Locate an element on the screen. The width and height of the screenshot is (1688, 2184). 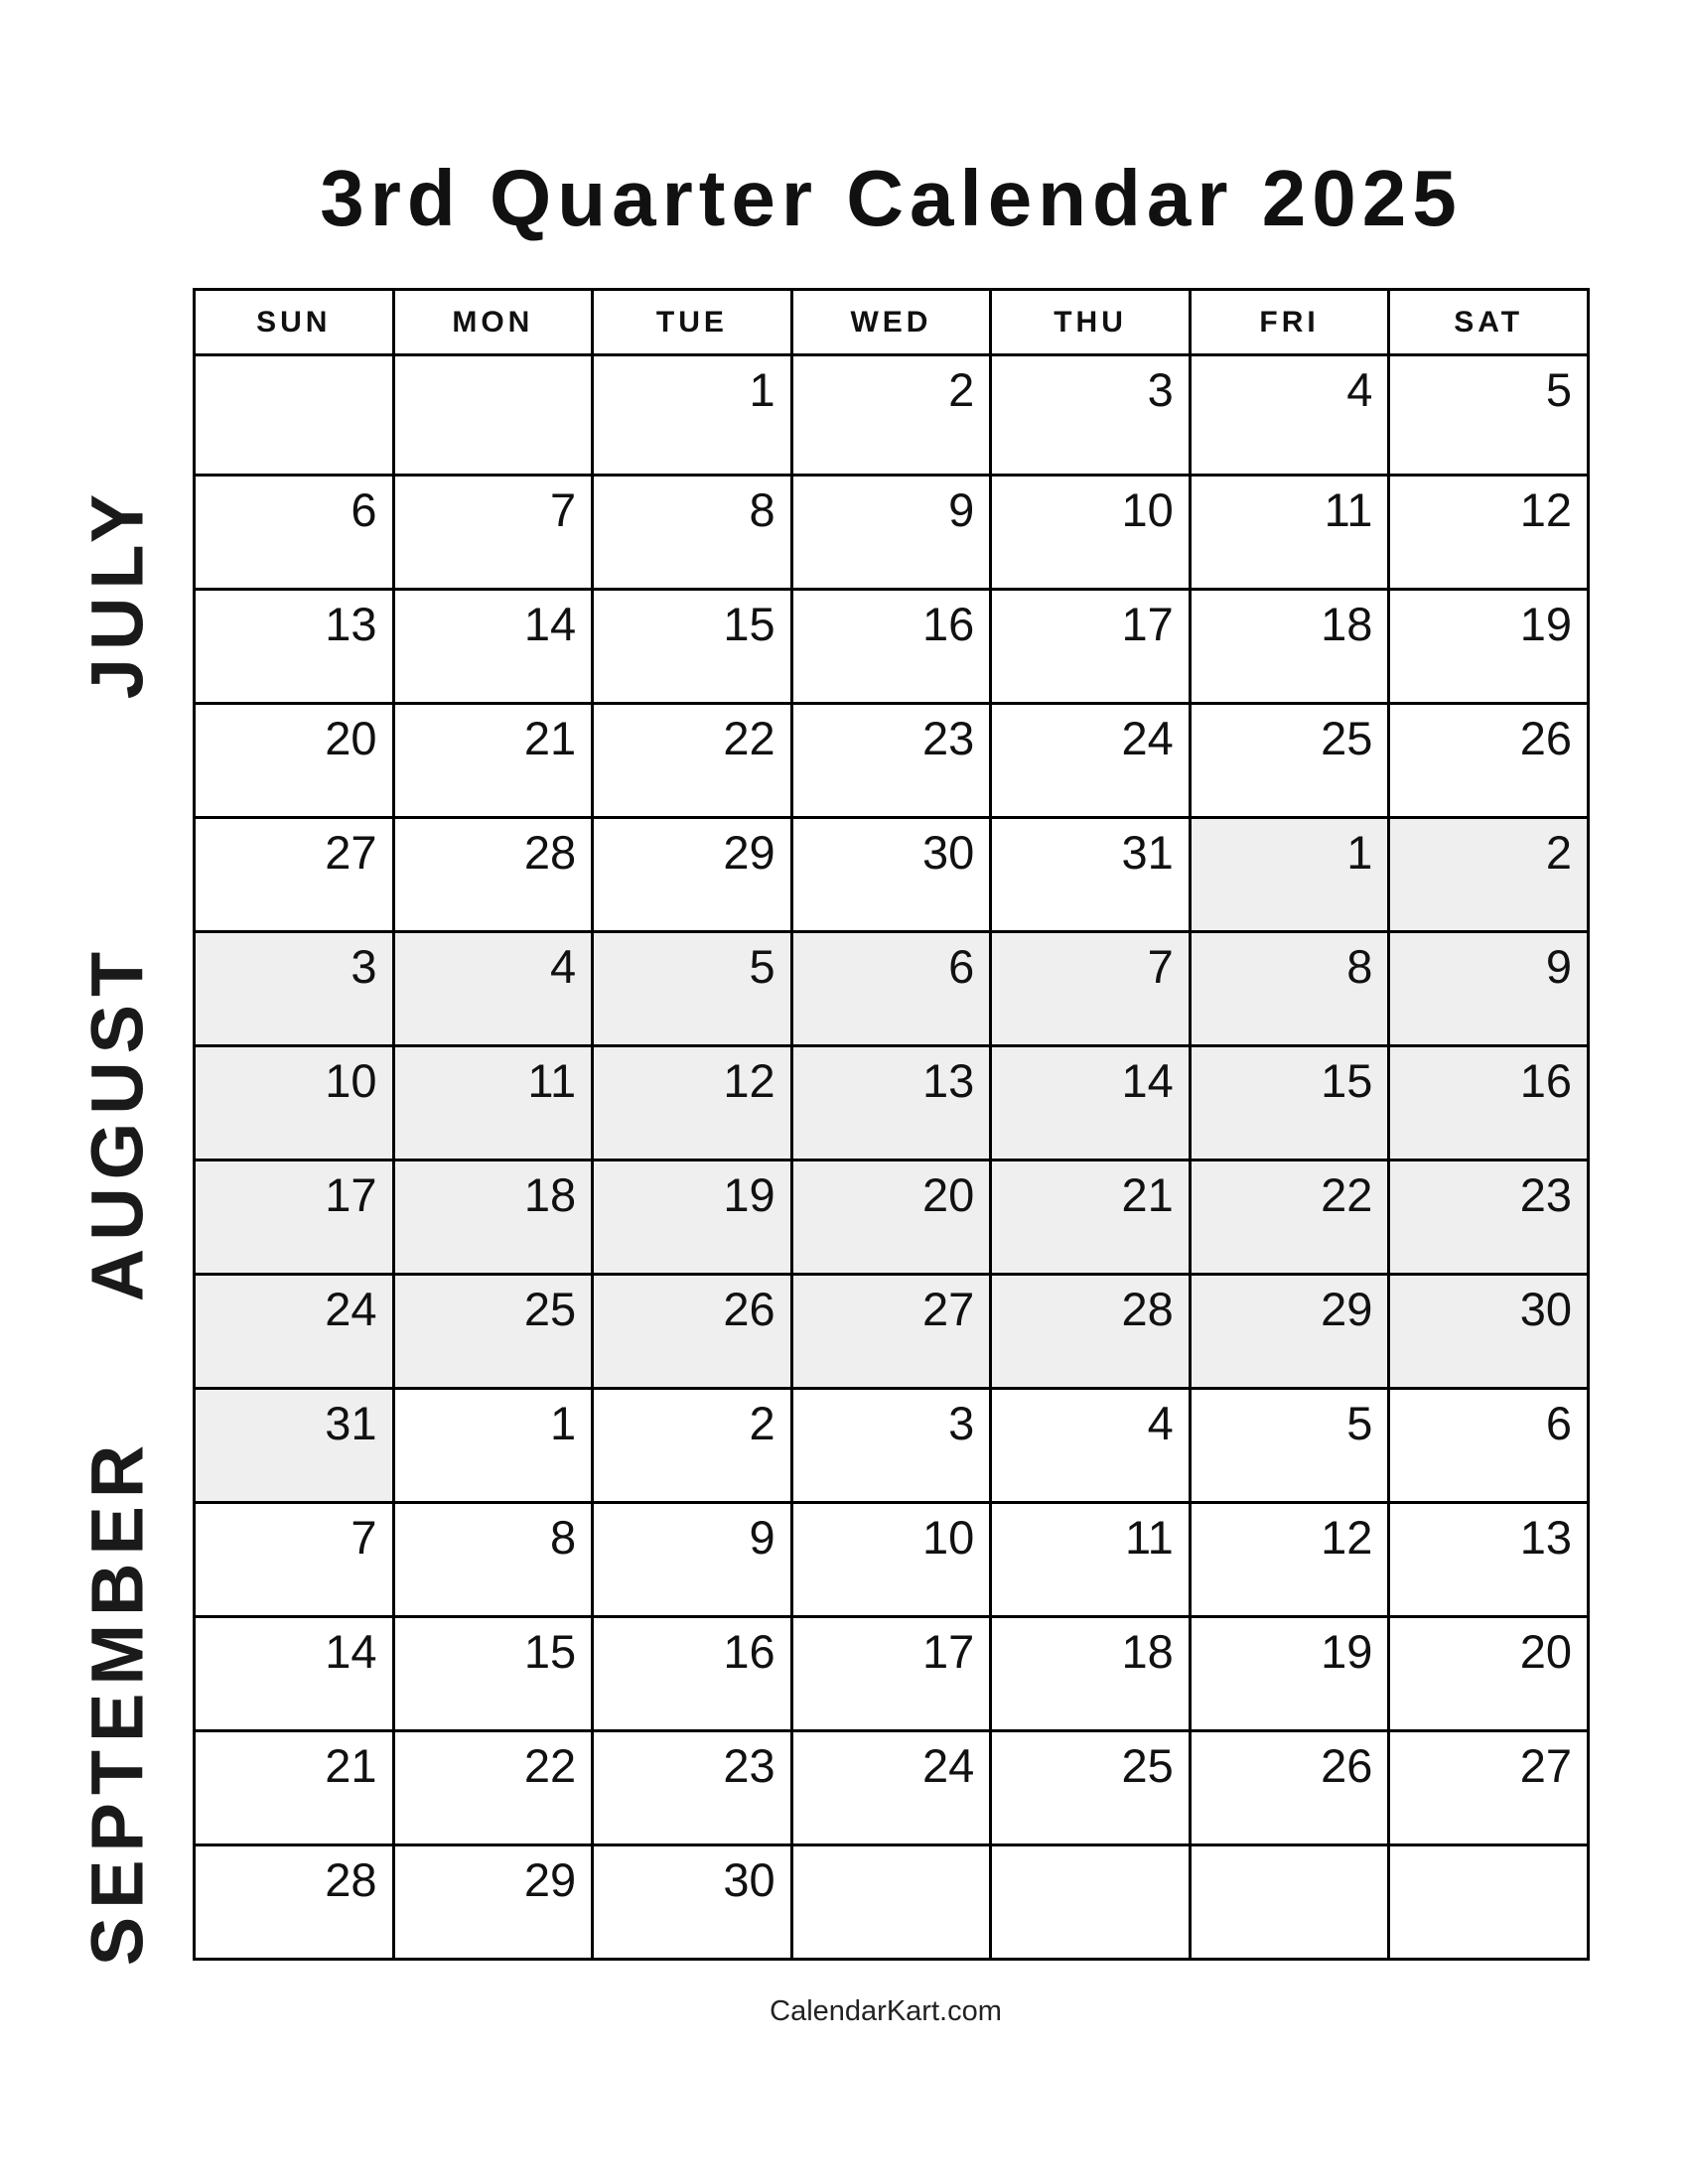
week-row: 28 29 30 is located at coordinates (891, 1902).